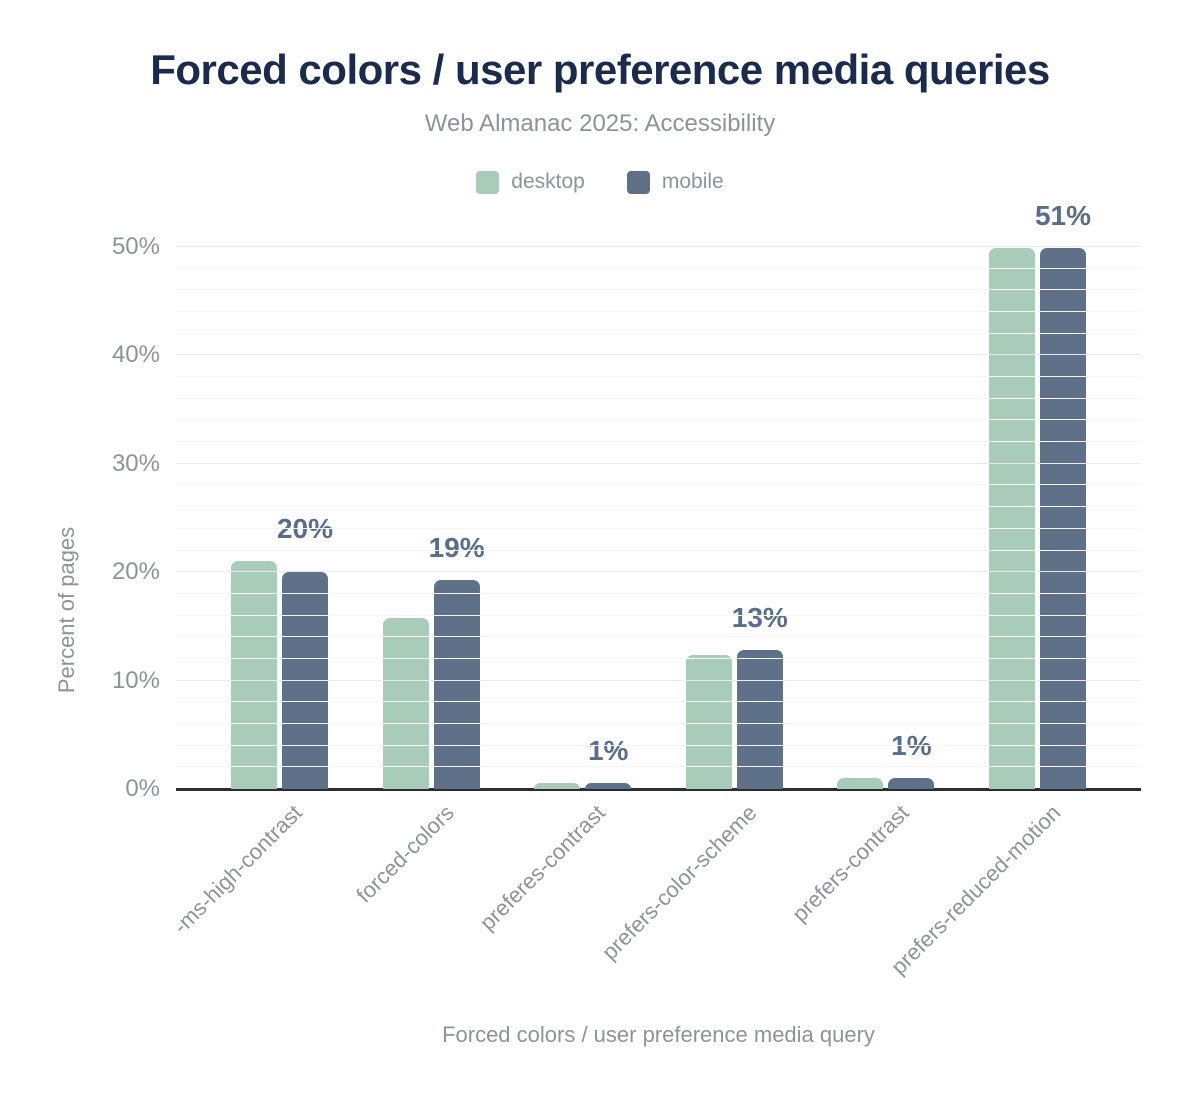 The image size is (1200, 1102). I want to click on x-tick-label-prefers-contrast: prefers-contrast, so click(850, 863).